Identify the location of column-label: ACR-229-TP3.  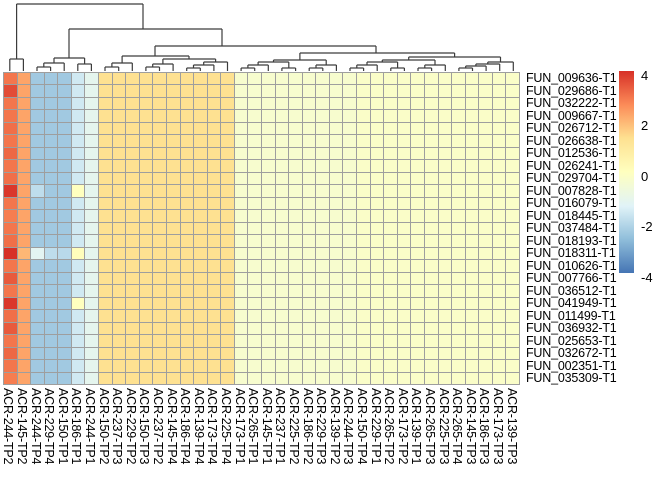
(321, 426).